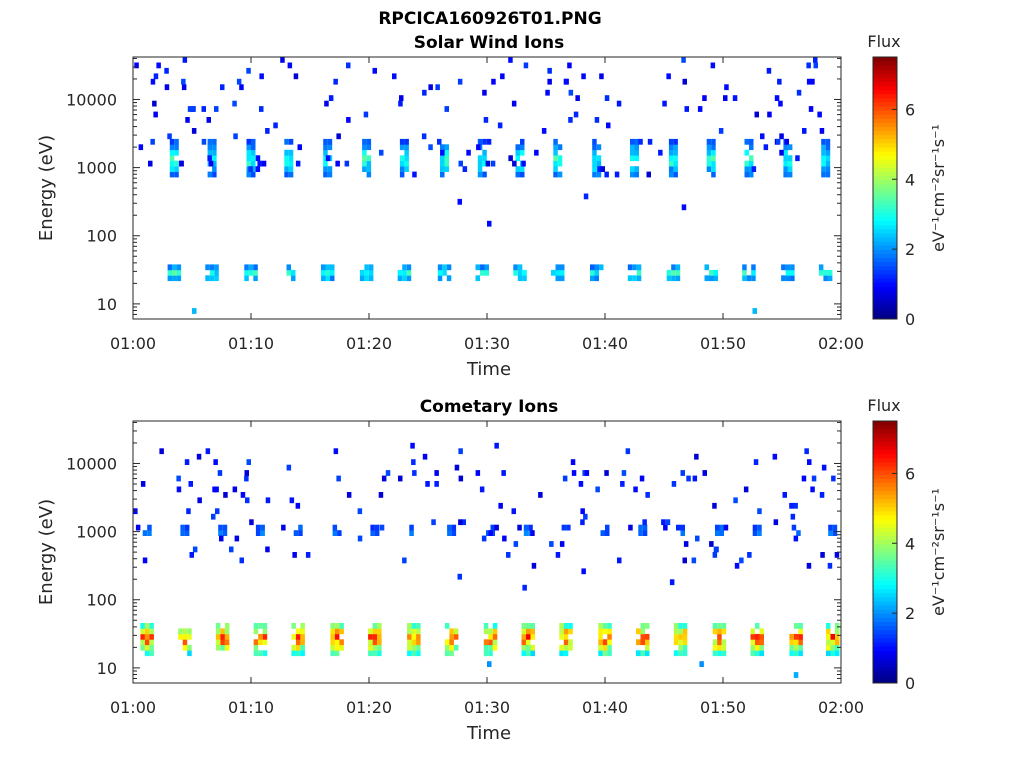 The height and width of the screenshot is (768, 1024). Describe the element at coordinates (101, 600) in the screenshot. I see `cometary-y-tick-label: 100` at that location.